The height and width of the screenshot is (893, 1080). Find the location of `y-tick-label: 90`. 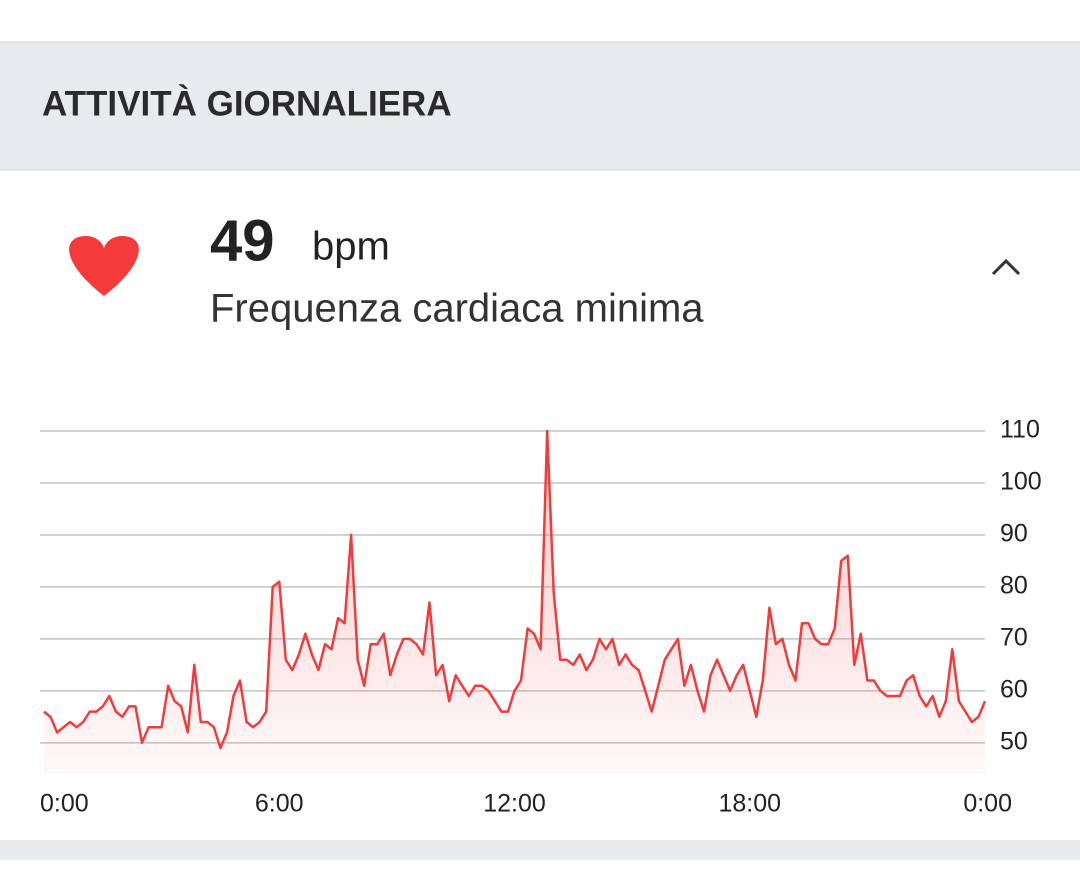

y-tick-label: 90 is located at coordinates (1014, 534).